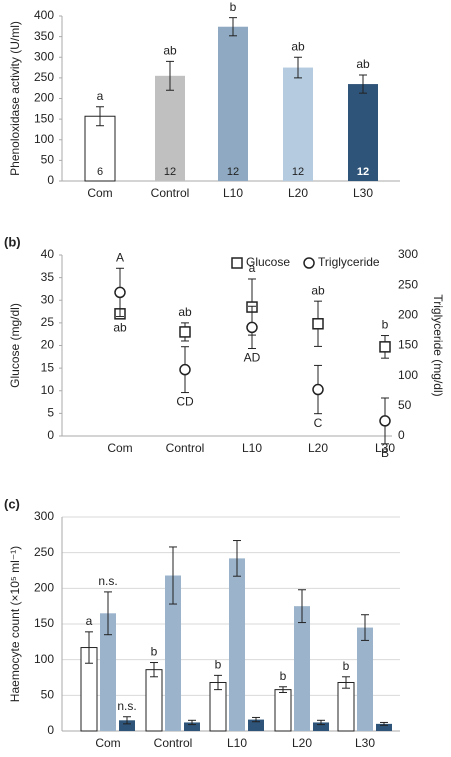 This screenshot has height=757, width=451. I want to click on y2-tick-label: 300, so click(408, 254).